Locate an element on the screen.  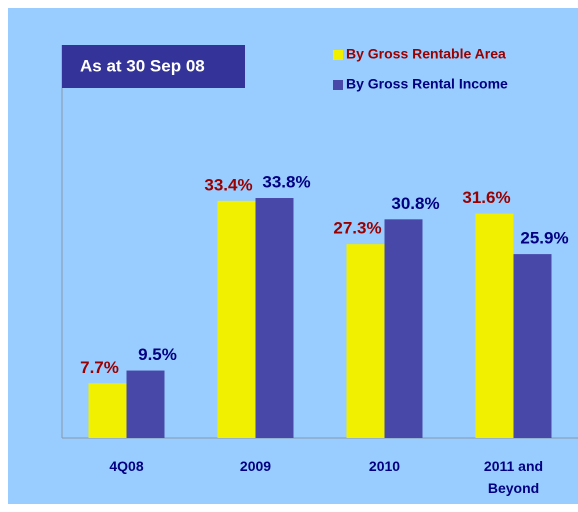
value-label: 27.3% is located at coordinates (357, 228).